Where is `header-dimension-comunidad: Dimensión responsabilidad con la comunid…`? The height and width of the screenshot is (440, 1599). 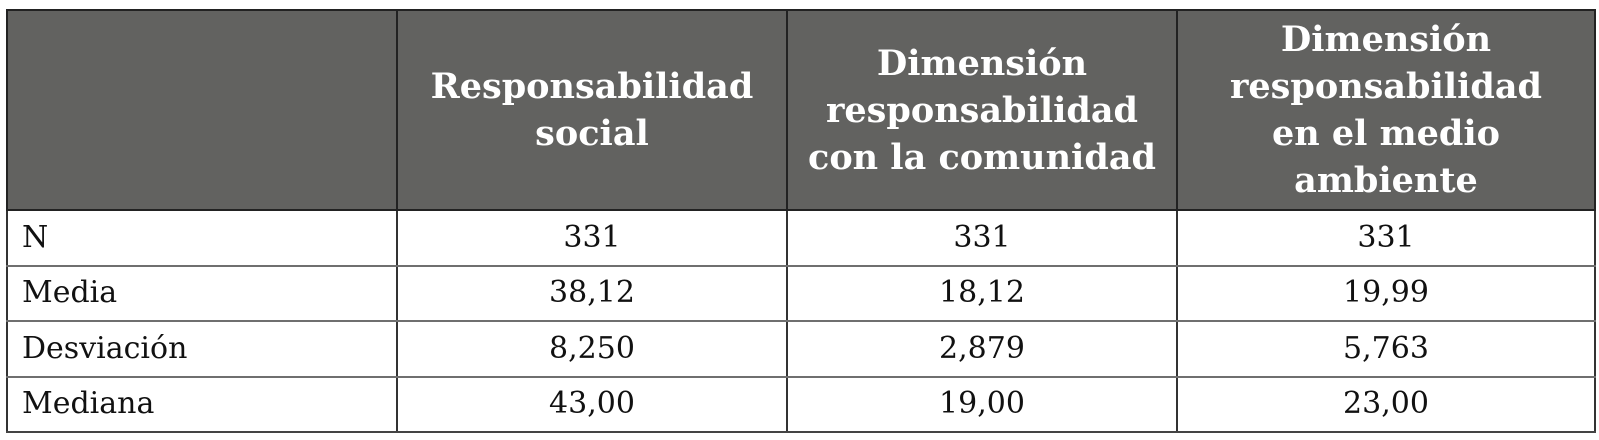 header-dimension-comunidad: Dimensión responsabilidad con la comunid… is located at coordinates (982, 110).